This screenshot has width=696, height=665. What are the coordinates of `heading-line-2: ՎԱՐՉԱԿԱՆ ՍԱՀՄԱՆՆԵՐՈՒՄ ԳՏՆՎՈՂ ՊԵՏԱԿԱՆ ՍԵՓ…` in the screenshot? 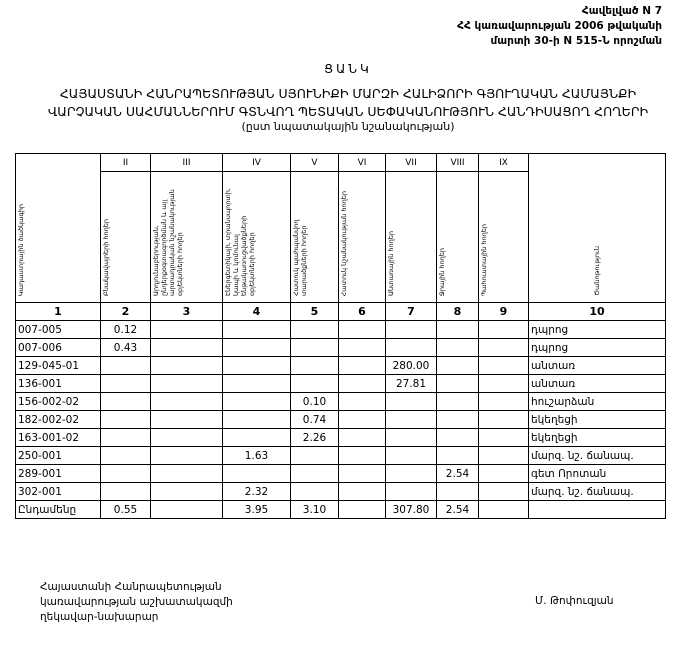 It's located at (348, 111).